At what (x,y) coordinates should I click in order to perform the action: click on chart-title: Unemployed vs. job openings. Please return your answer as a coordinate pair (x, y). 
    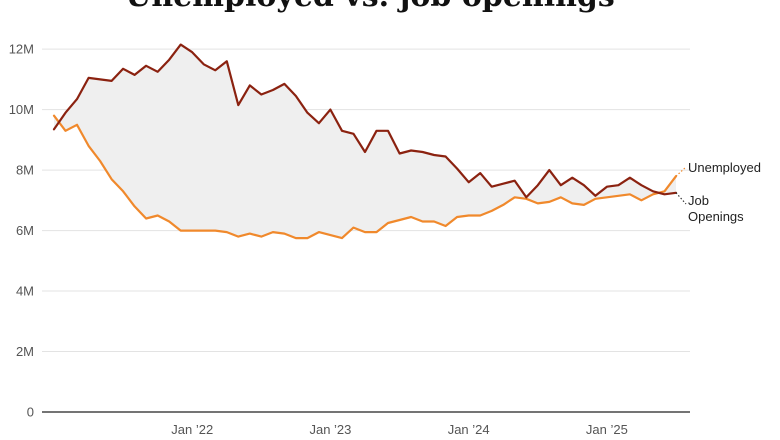
    Looking at the image, I should click on (370, 7).